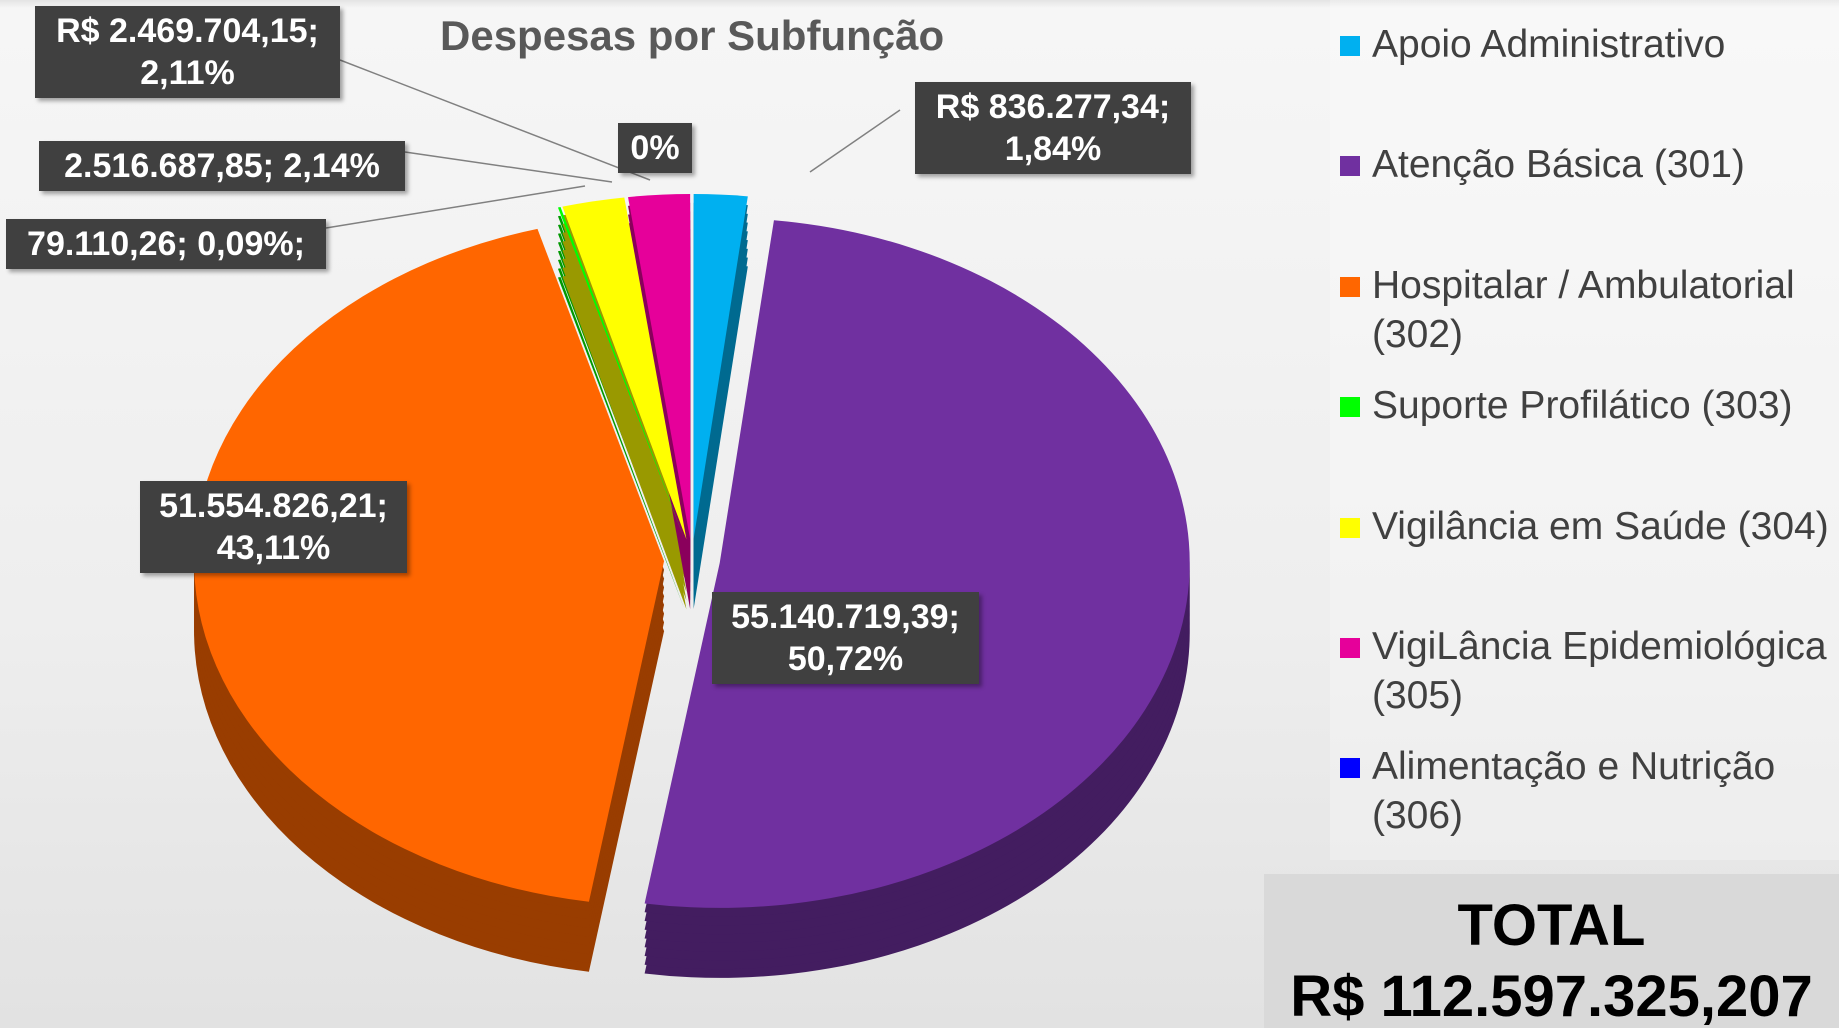 This screenshot has height=1028, width=1839. What do you see at coordinates (166, 244) in the screenshot?
I see `data-label: 79.110,26; 0,09%;` at bounding box center [166, 244].